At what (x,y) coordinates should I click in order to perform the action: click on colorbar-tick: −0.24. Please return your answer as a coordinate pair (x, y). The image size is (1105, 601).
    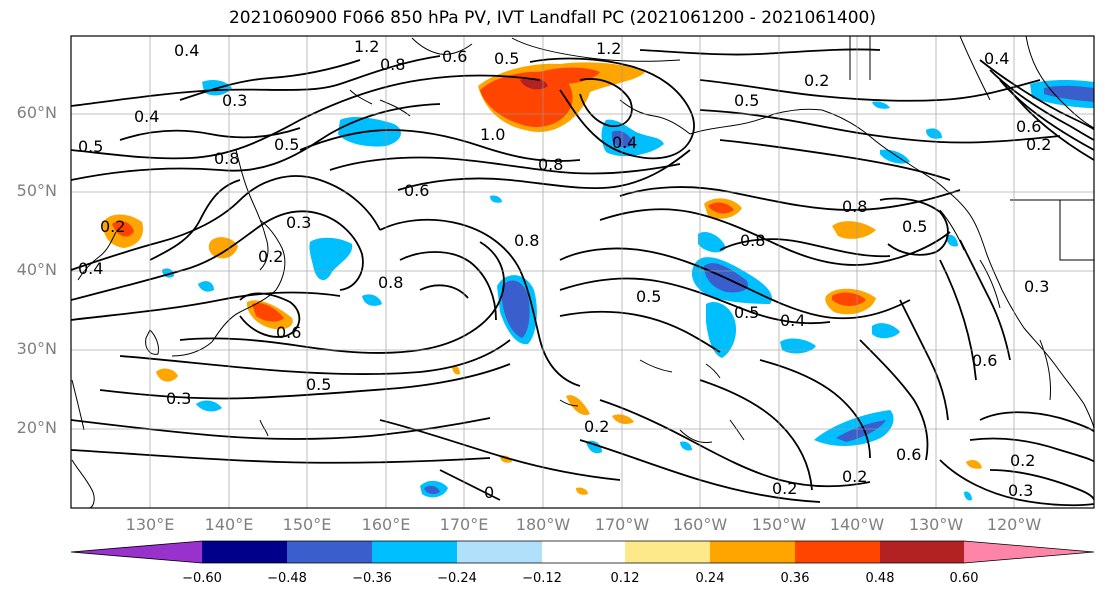
    Looking at the image, I should click on (457, 578).